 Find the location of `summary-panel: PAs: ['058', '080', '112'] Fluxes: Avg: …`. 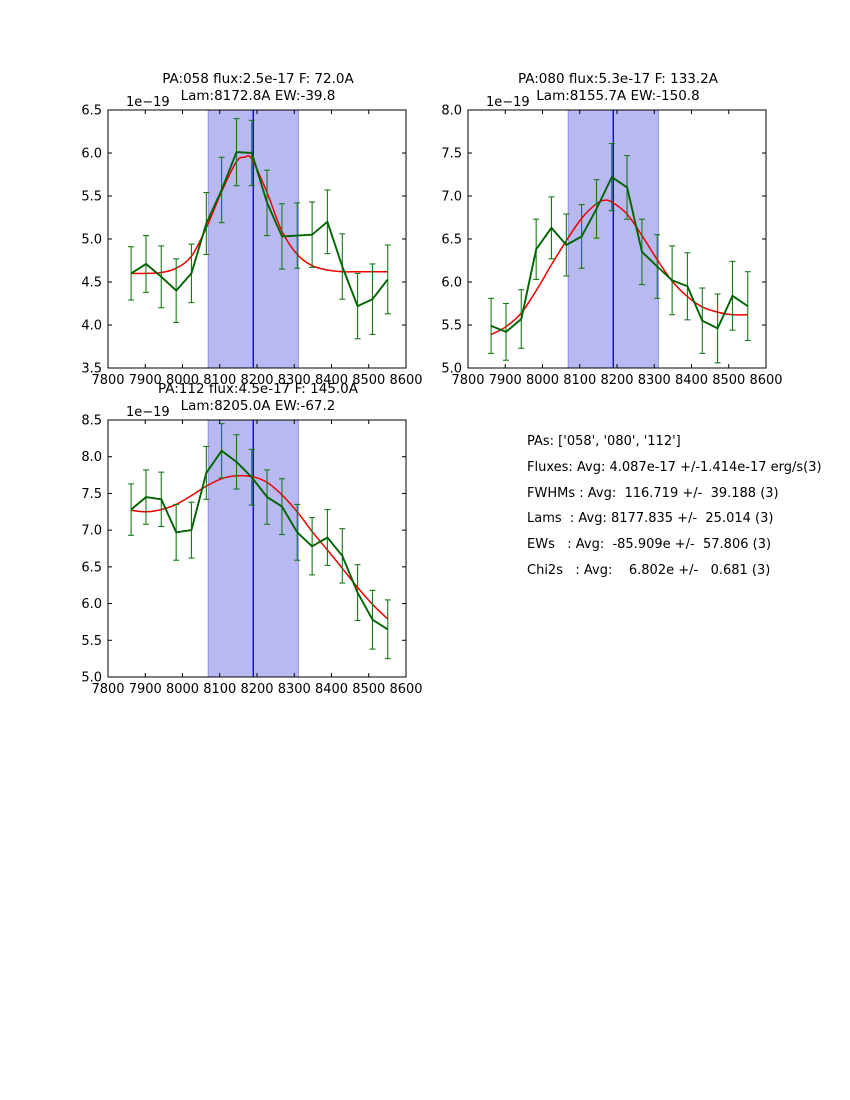

summary-panel: PAs: ['058', '080', '112'] Fluxes: Avg: … is located at coordinates (674, 506).